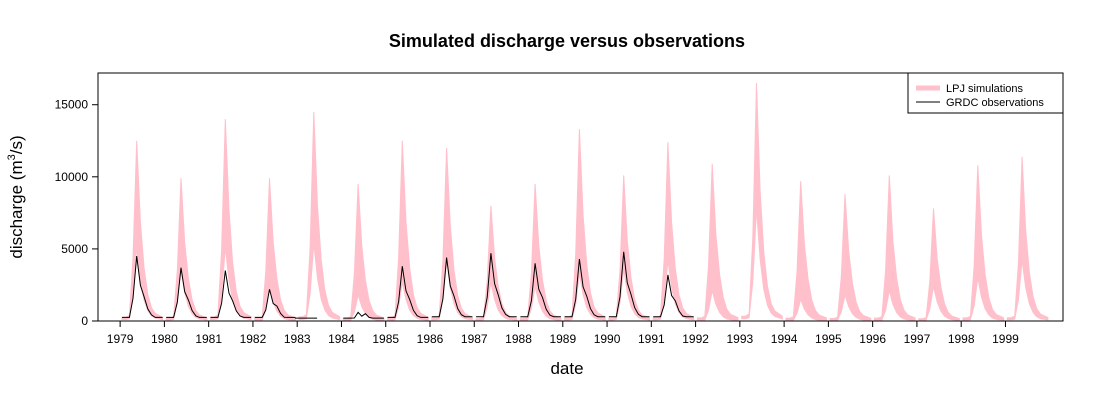 This screenshot has width=1100, height=412. I want to click on x-tick-label: 1994, so click(784, 339).